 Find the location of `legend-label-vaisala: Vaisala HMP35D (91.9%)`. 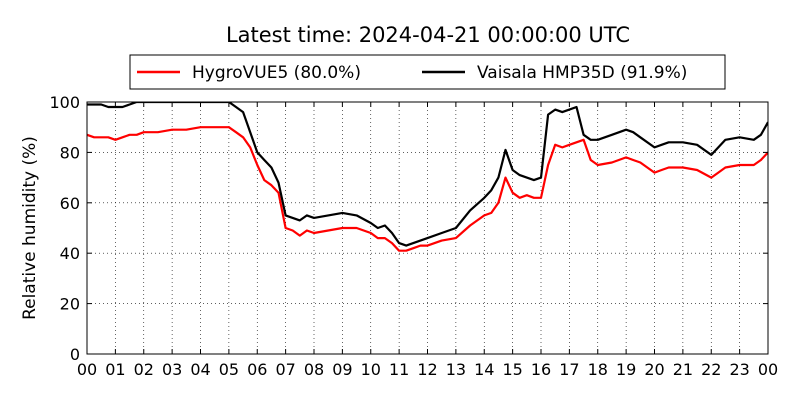

legend-label-vaisala: Vaisala HMP35D (91.9%) is located at coordinates (582, 73).